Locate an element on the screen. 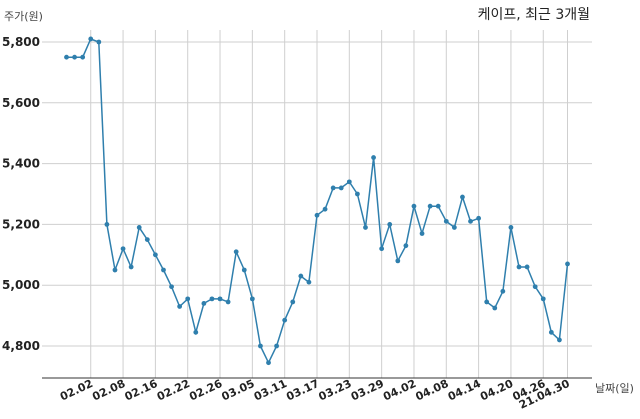 The image size is (640, 419). y-tick-label: 4,800 is located at coordinates (21, 346).